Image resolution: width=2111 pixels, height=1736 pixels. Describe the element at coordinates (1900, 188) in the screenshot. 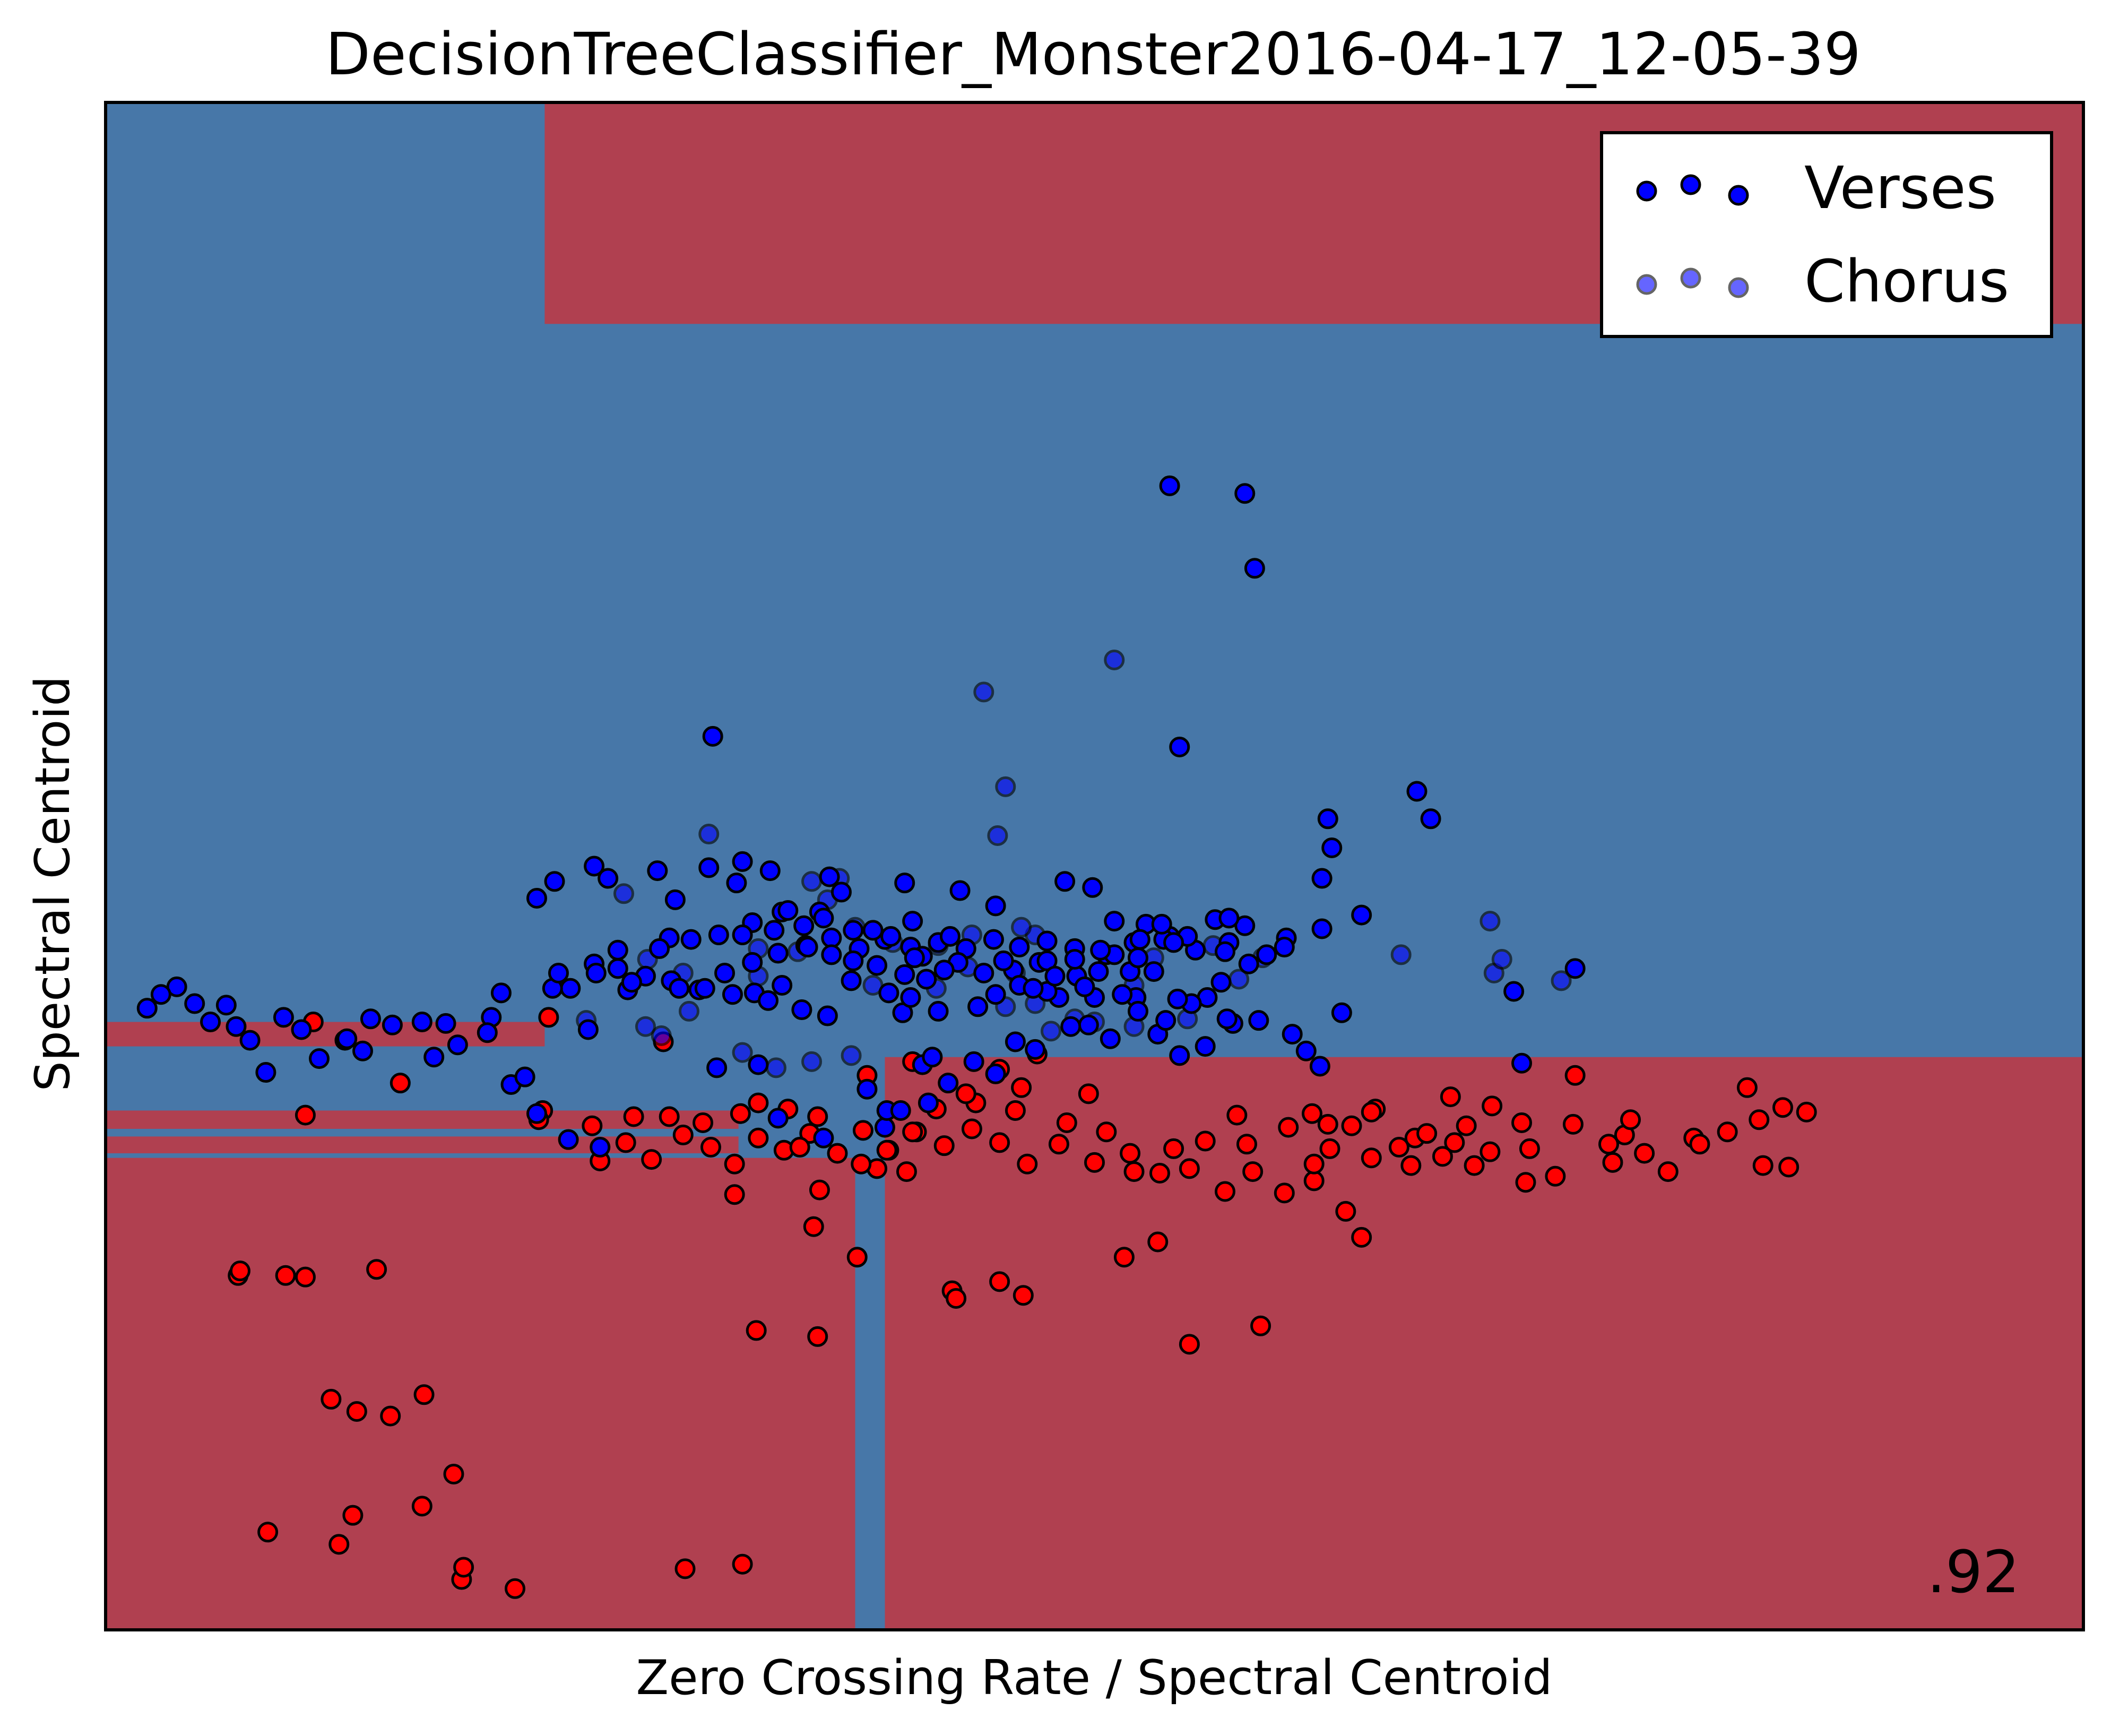

I see `legend-verses-label: Verses` at that location.